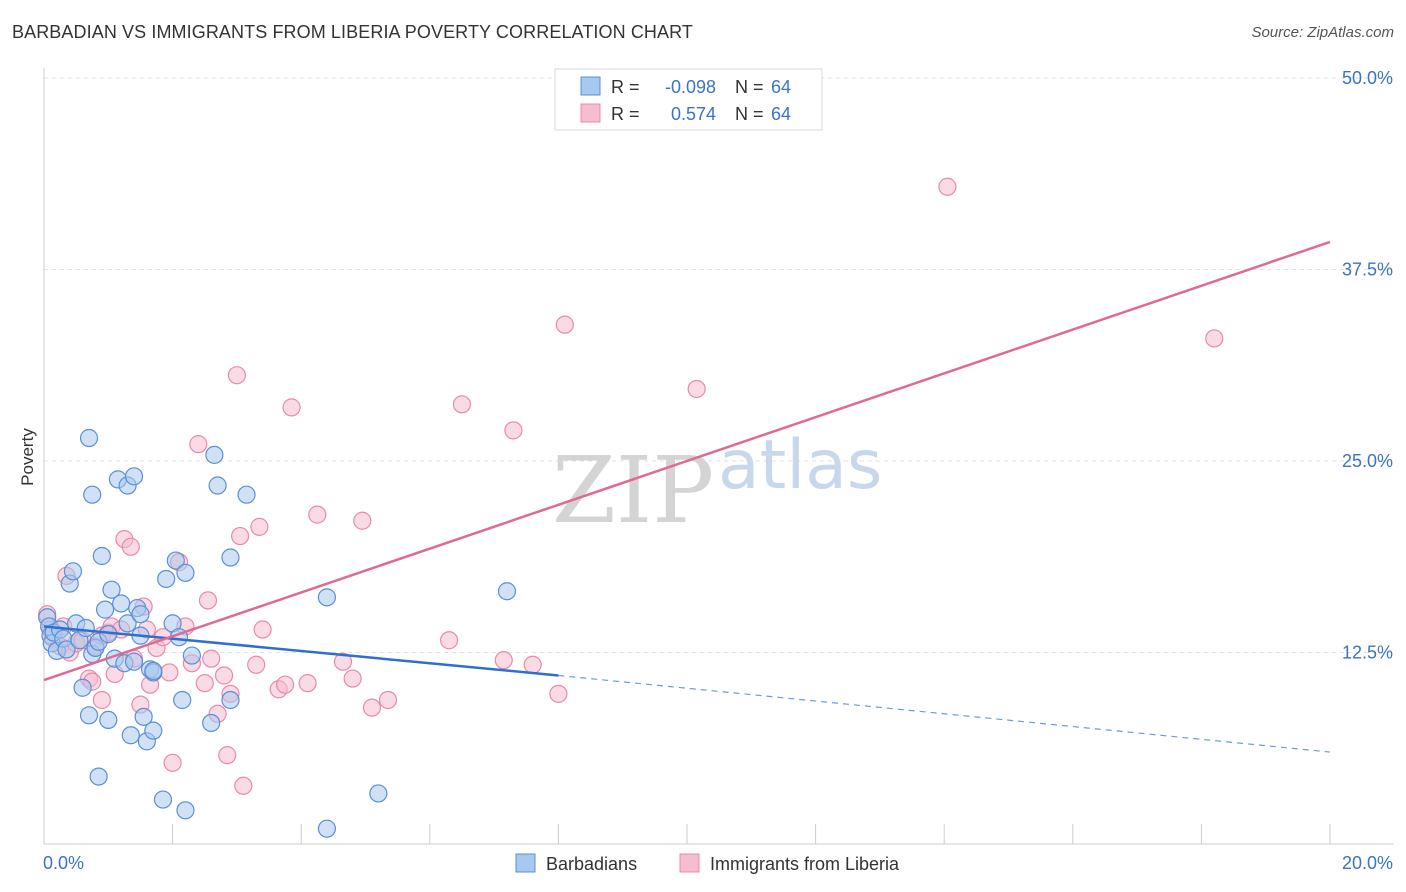 The height and width of the screenshot is (892, 1406). Describe the element at coordinates (800, 465) in the screenshot. I see `watermark-atlas: atlas` at that location.